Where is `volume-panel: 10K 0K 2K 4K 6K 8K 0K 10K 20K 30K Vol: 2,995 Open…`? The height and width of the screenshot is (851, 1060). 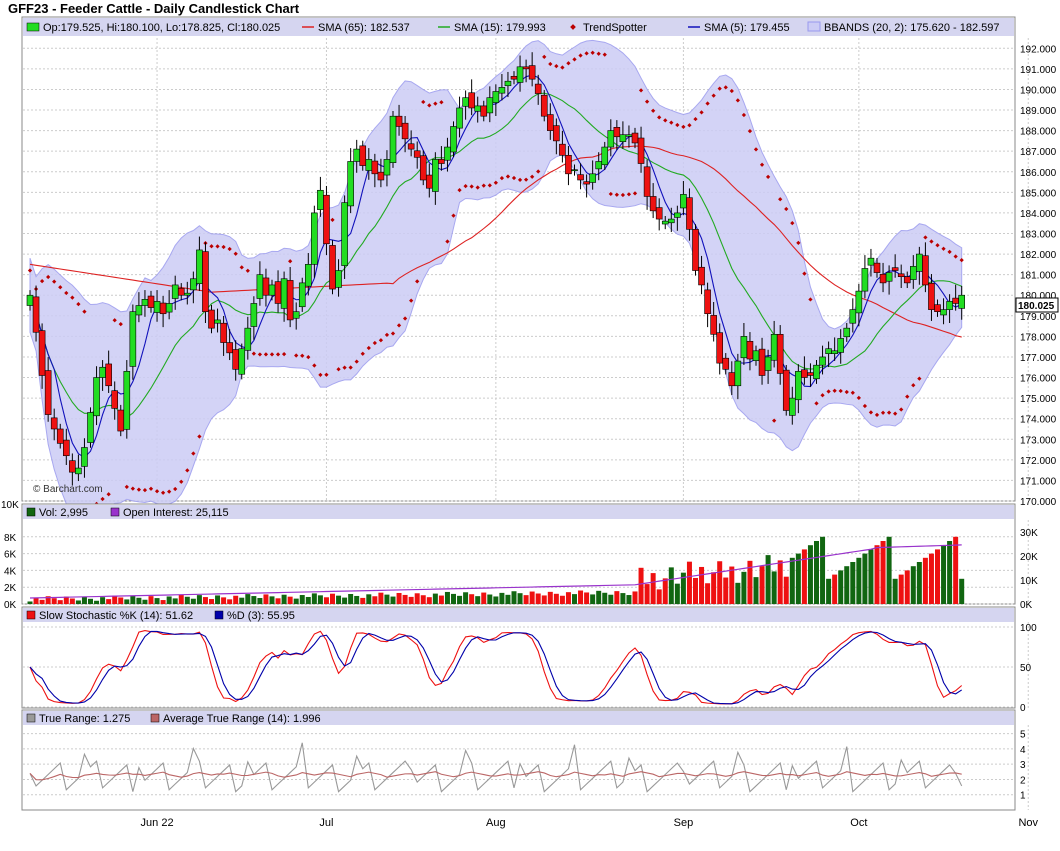
volume-panel: 10K 0K 2K 4K 6K 8K 0K 10K 20K 30K Vol: 2,995 Open… is located at coordinates (519, 555).